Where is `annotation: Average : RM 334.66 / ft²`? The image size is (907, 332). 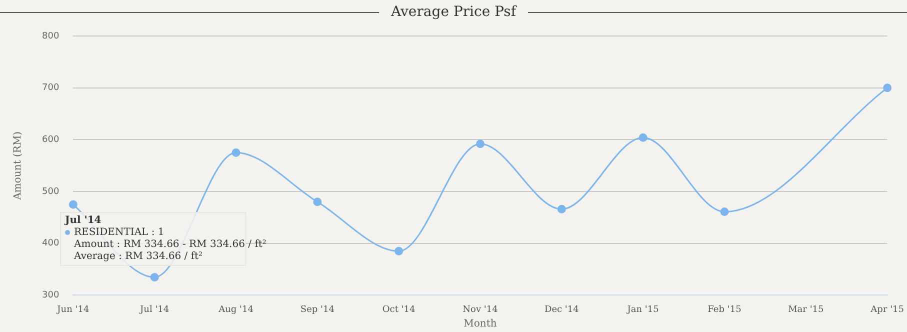 annotation: Average : RM 334.66 / ft² is located at coordinates (138, 257).